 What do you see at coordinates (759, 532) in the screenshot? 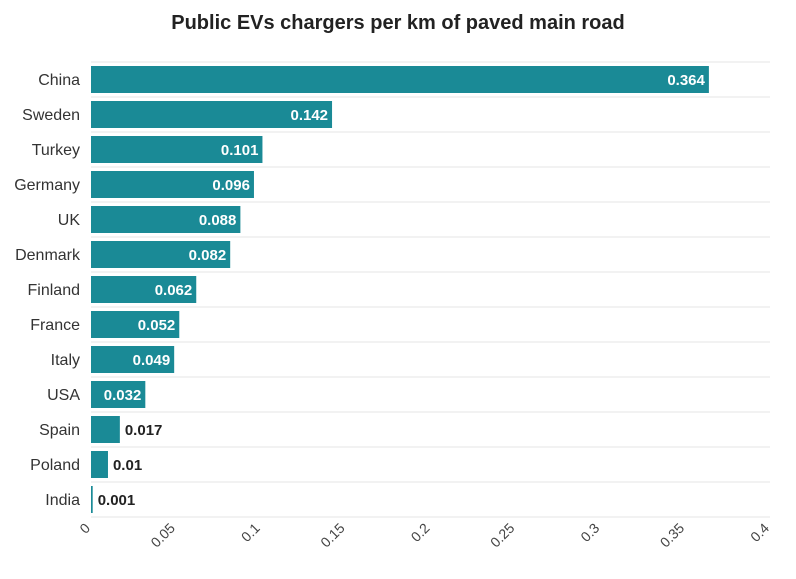
I see `x-tick-label: 0.4` at bounding box center [759, 532].